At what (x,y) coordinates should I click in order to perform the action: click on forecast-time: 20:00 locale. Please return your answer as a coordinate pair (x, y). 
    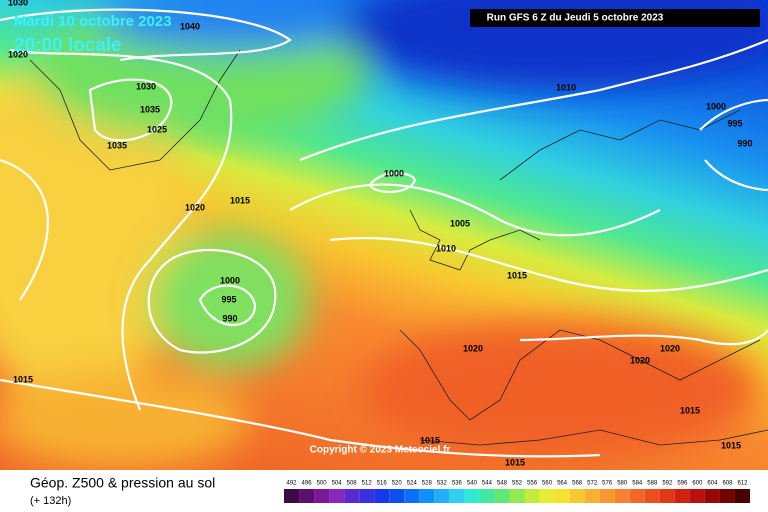
    Looking at the image, I should click on (68, 45).